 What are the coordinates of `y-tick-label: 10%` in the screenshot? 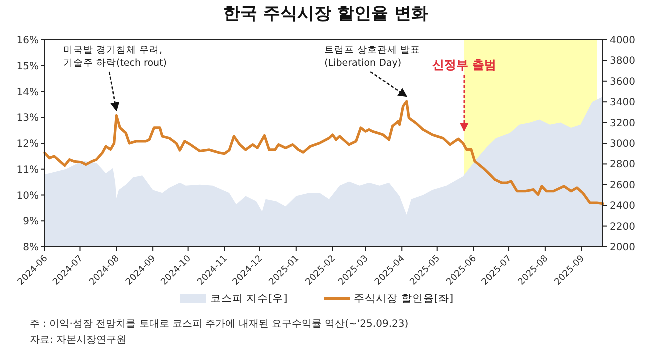 It's located at (27, 196).